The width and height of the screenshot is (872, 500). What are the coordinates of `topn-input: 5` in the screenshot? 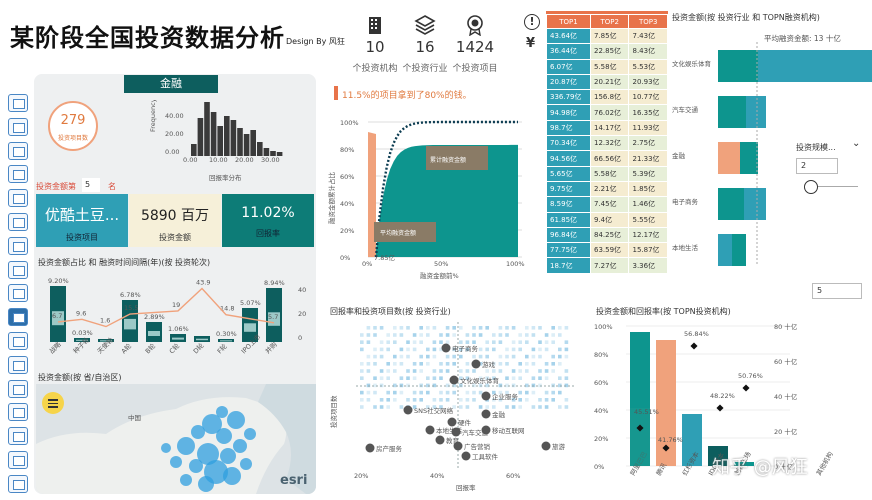 It's located at (837, 291).